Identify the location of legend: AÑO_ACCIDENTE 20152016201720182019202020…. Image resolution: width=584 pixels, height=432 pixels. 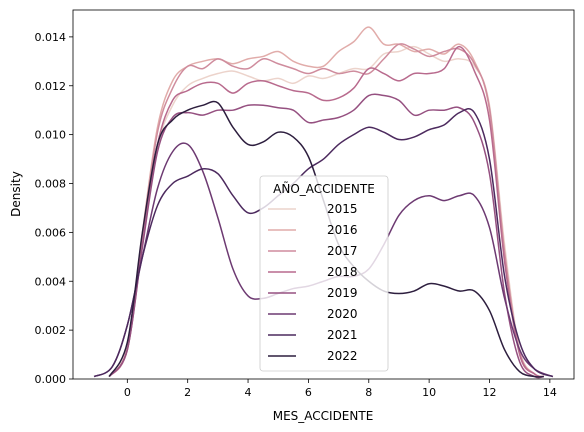
(324, 273).